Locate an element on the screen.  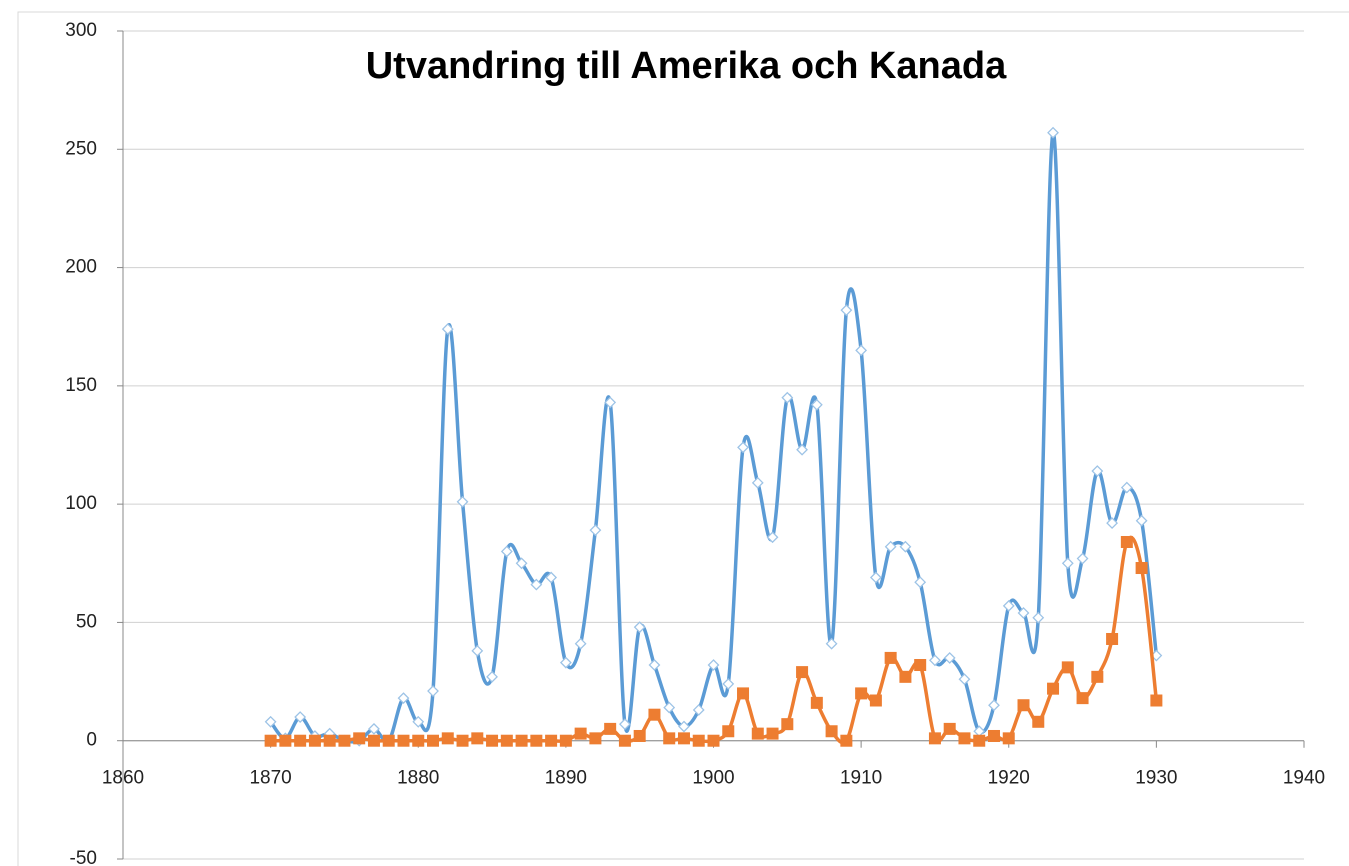
y-tick-label: 50 is located at coordinates (86, 621).